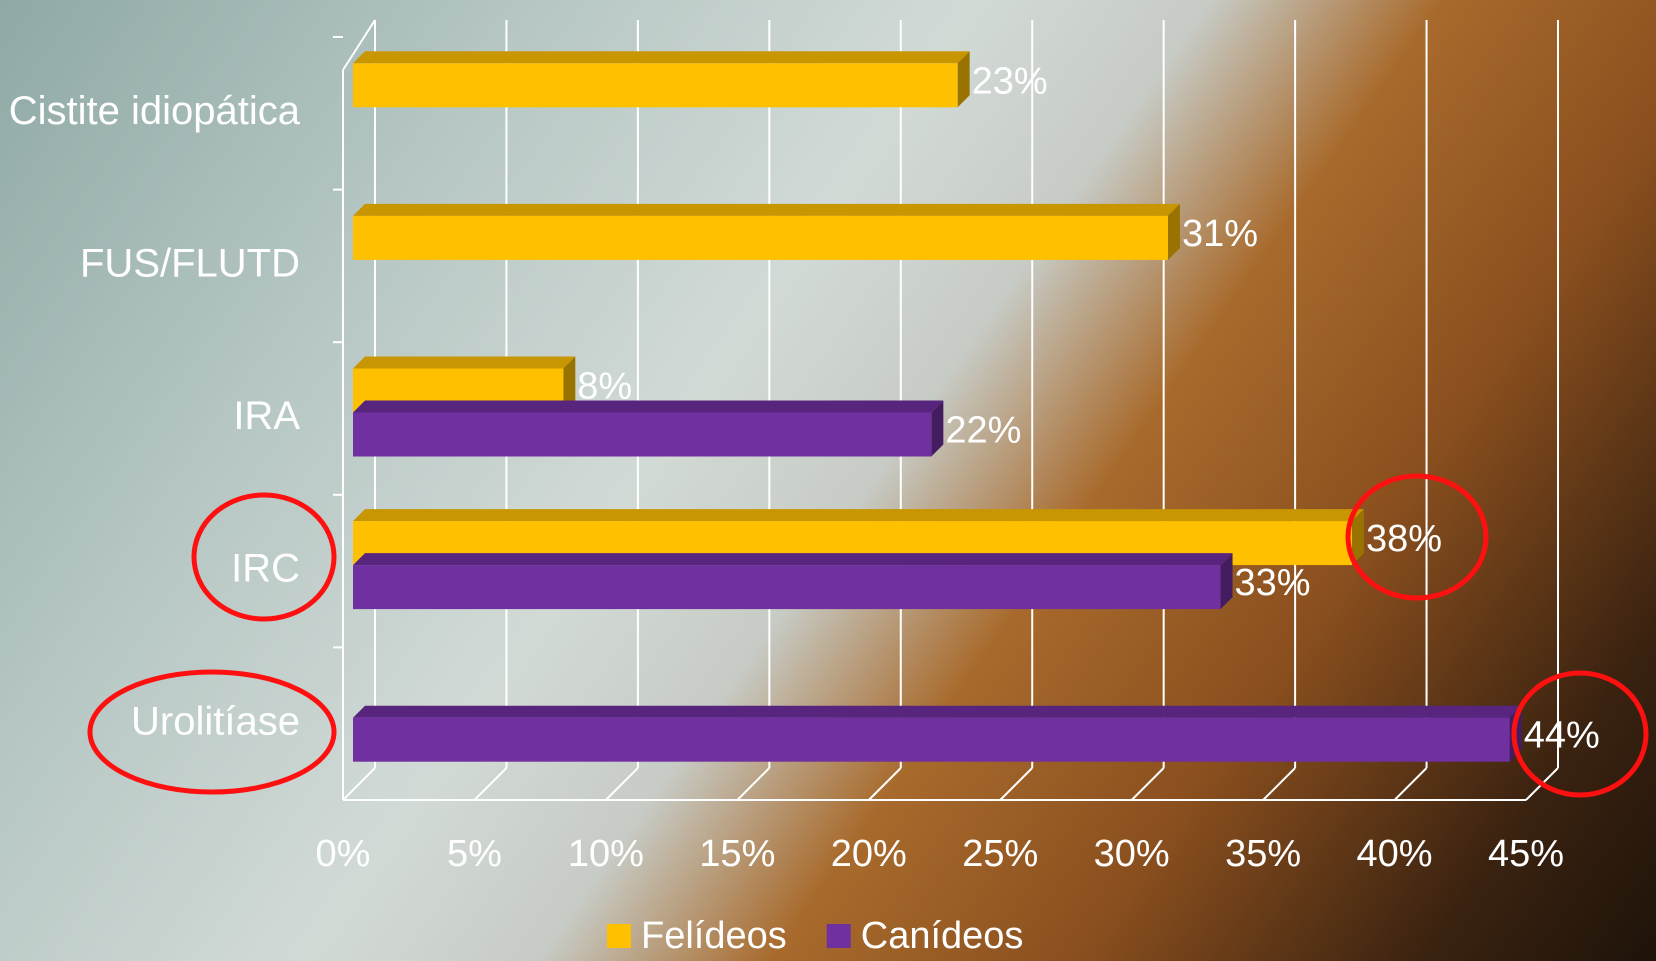  Describe the element at coordinates (343, 854) in the screenshot. I see `x-tick-label: 0%` at that location.